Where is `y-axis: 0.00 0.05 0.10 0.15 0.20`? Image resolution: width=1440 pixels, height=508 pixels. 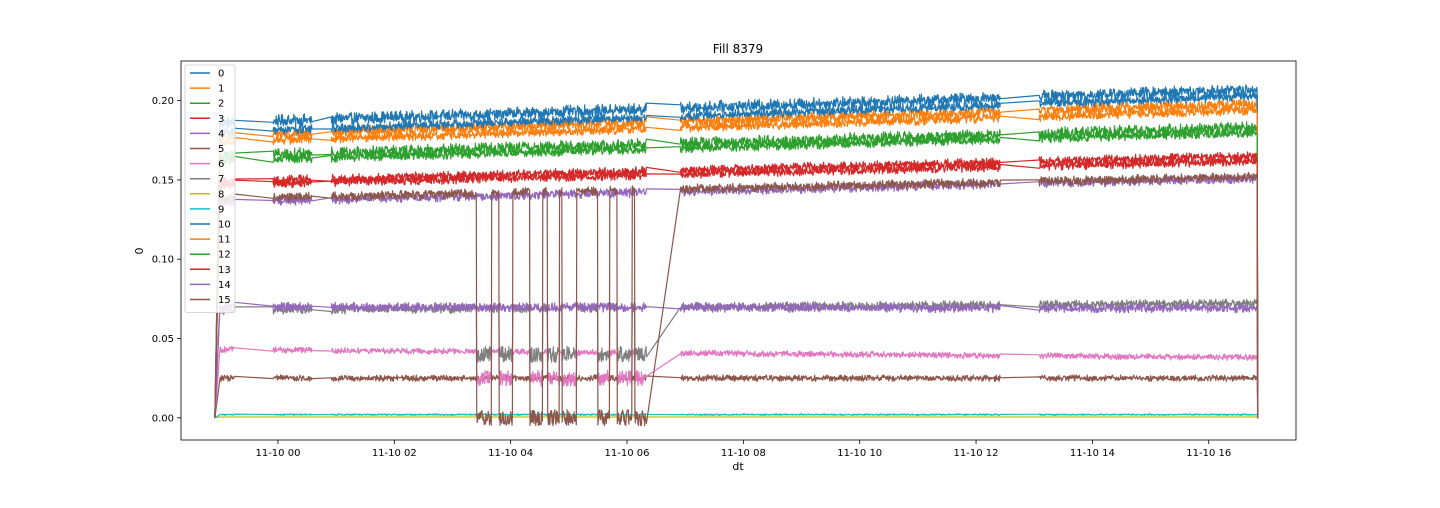
y-axis: 0.00 0.05 0.10 0.15 0.20 is located at coordinates (166, 260).